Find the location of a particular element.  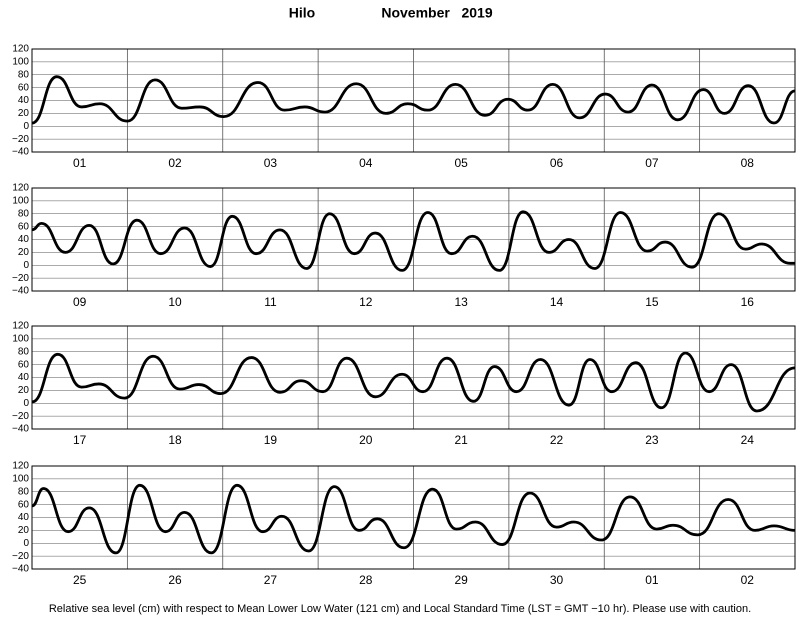

day-label: 30 is located at coordinates (557, 580).